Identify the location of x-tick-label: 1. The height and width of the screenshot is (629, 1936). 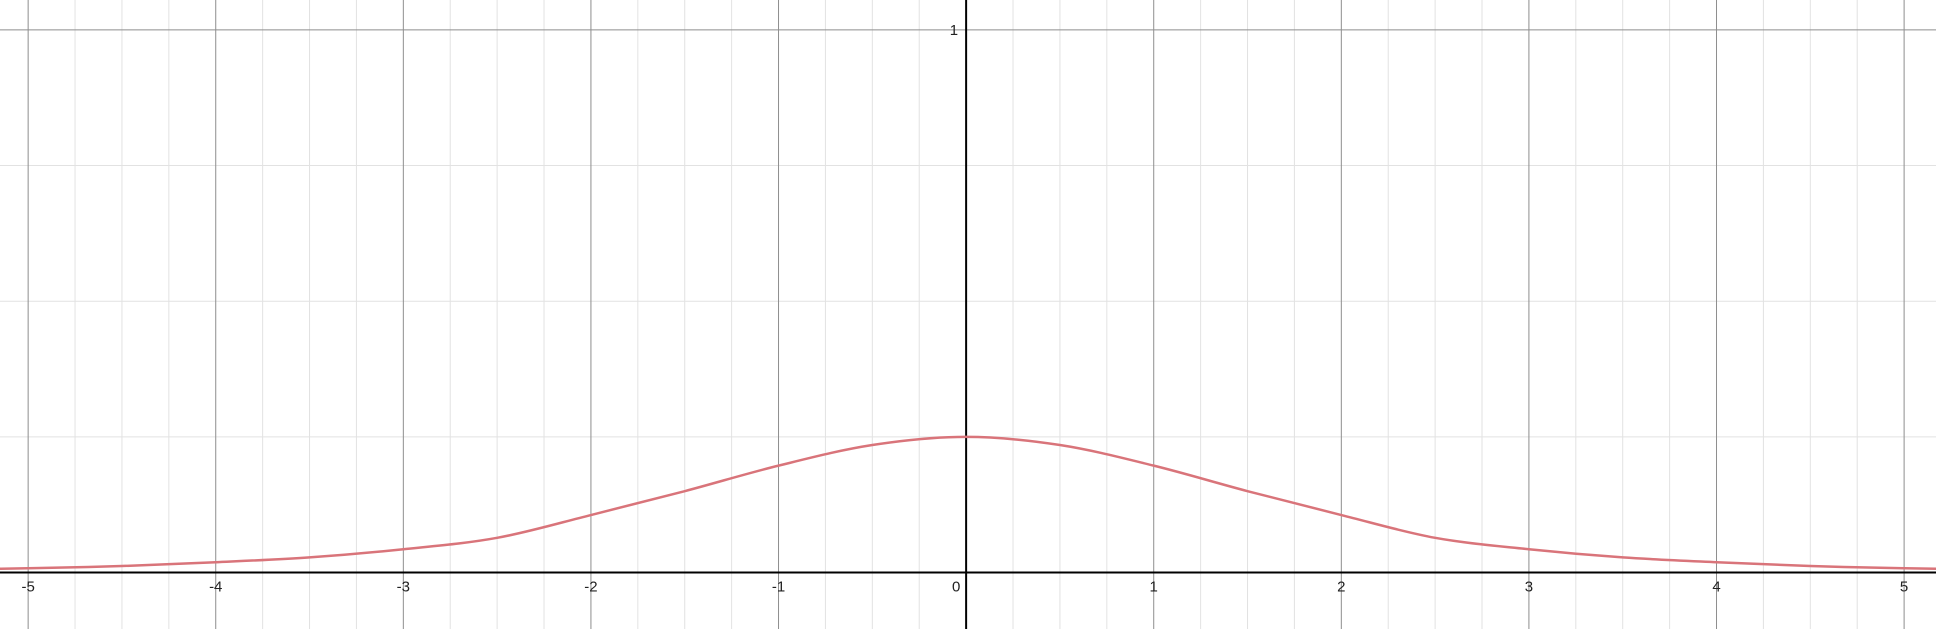
(1154, 587).